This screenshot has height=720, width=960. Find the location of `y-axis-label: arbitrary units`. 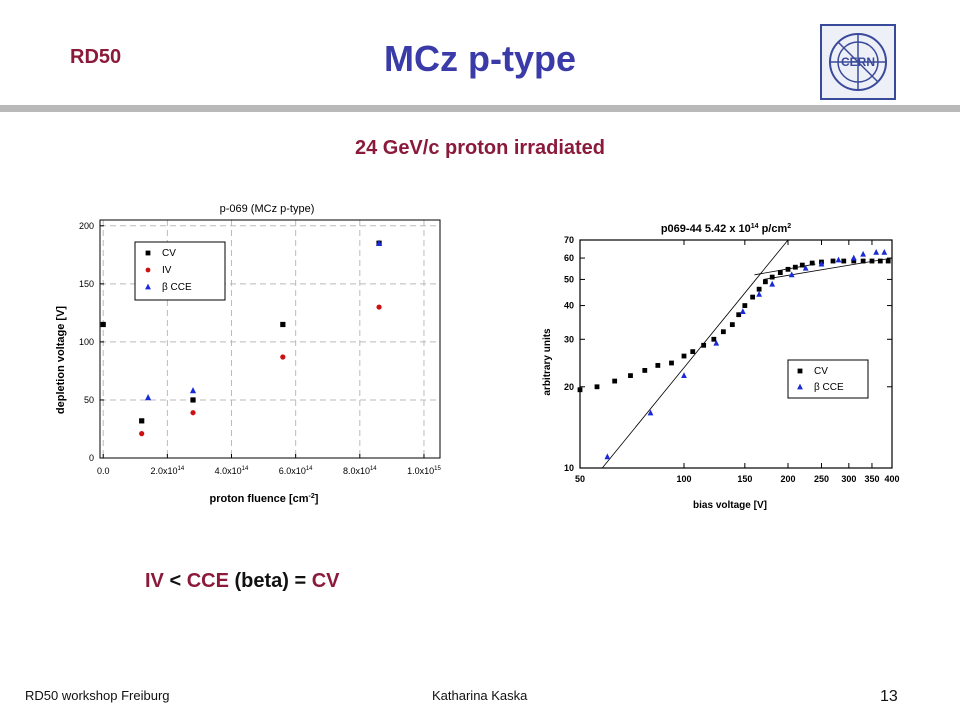

y-axis-label: arbitrary units is located at coordinates (547, 362).